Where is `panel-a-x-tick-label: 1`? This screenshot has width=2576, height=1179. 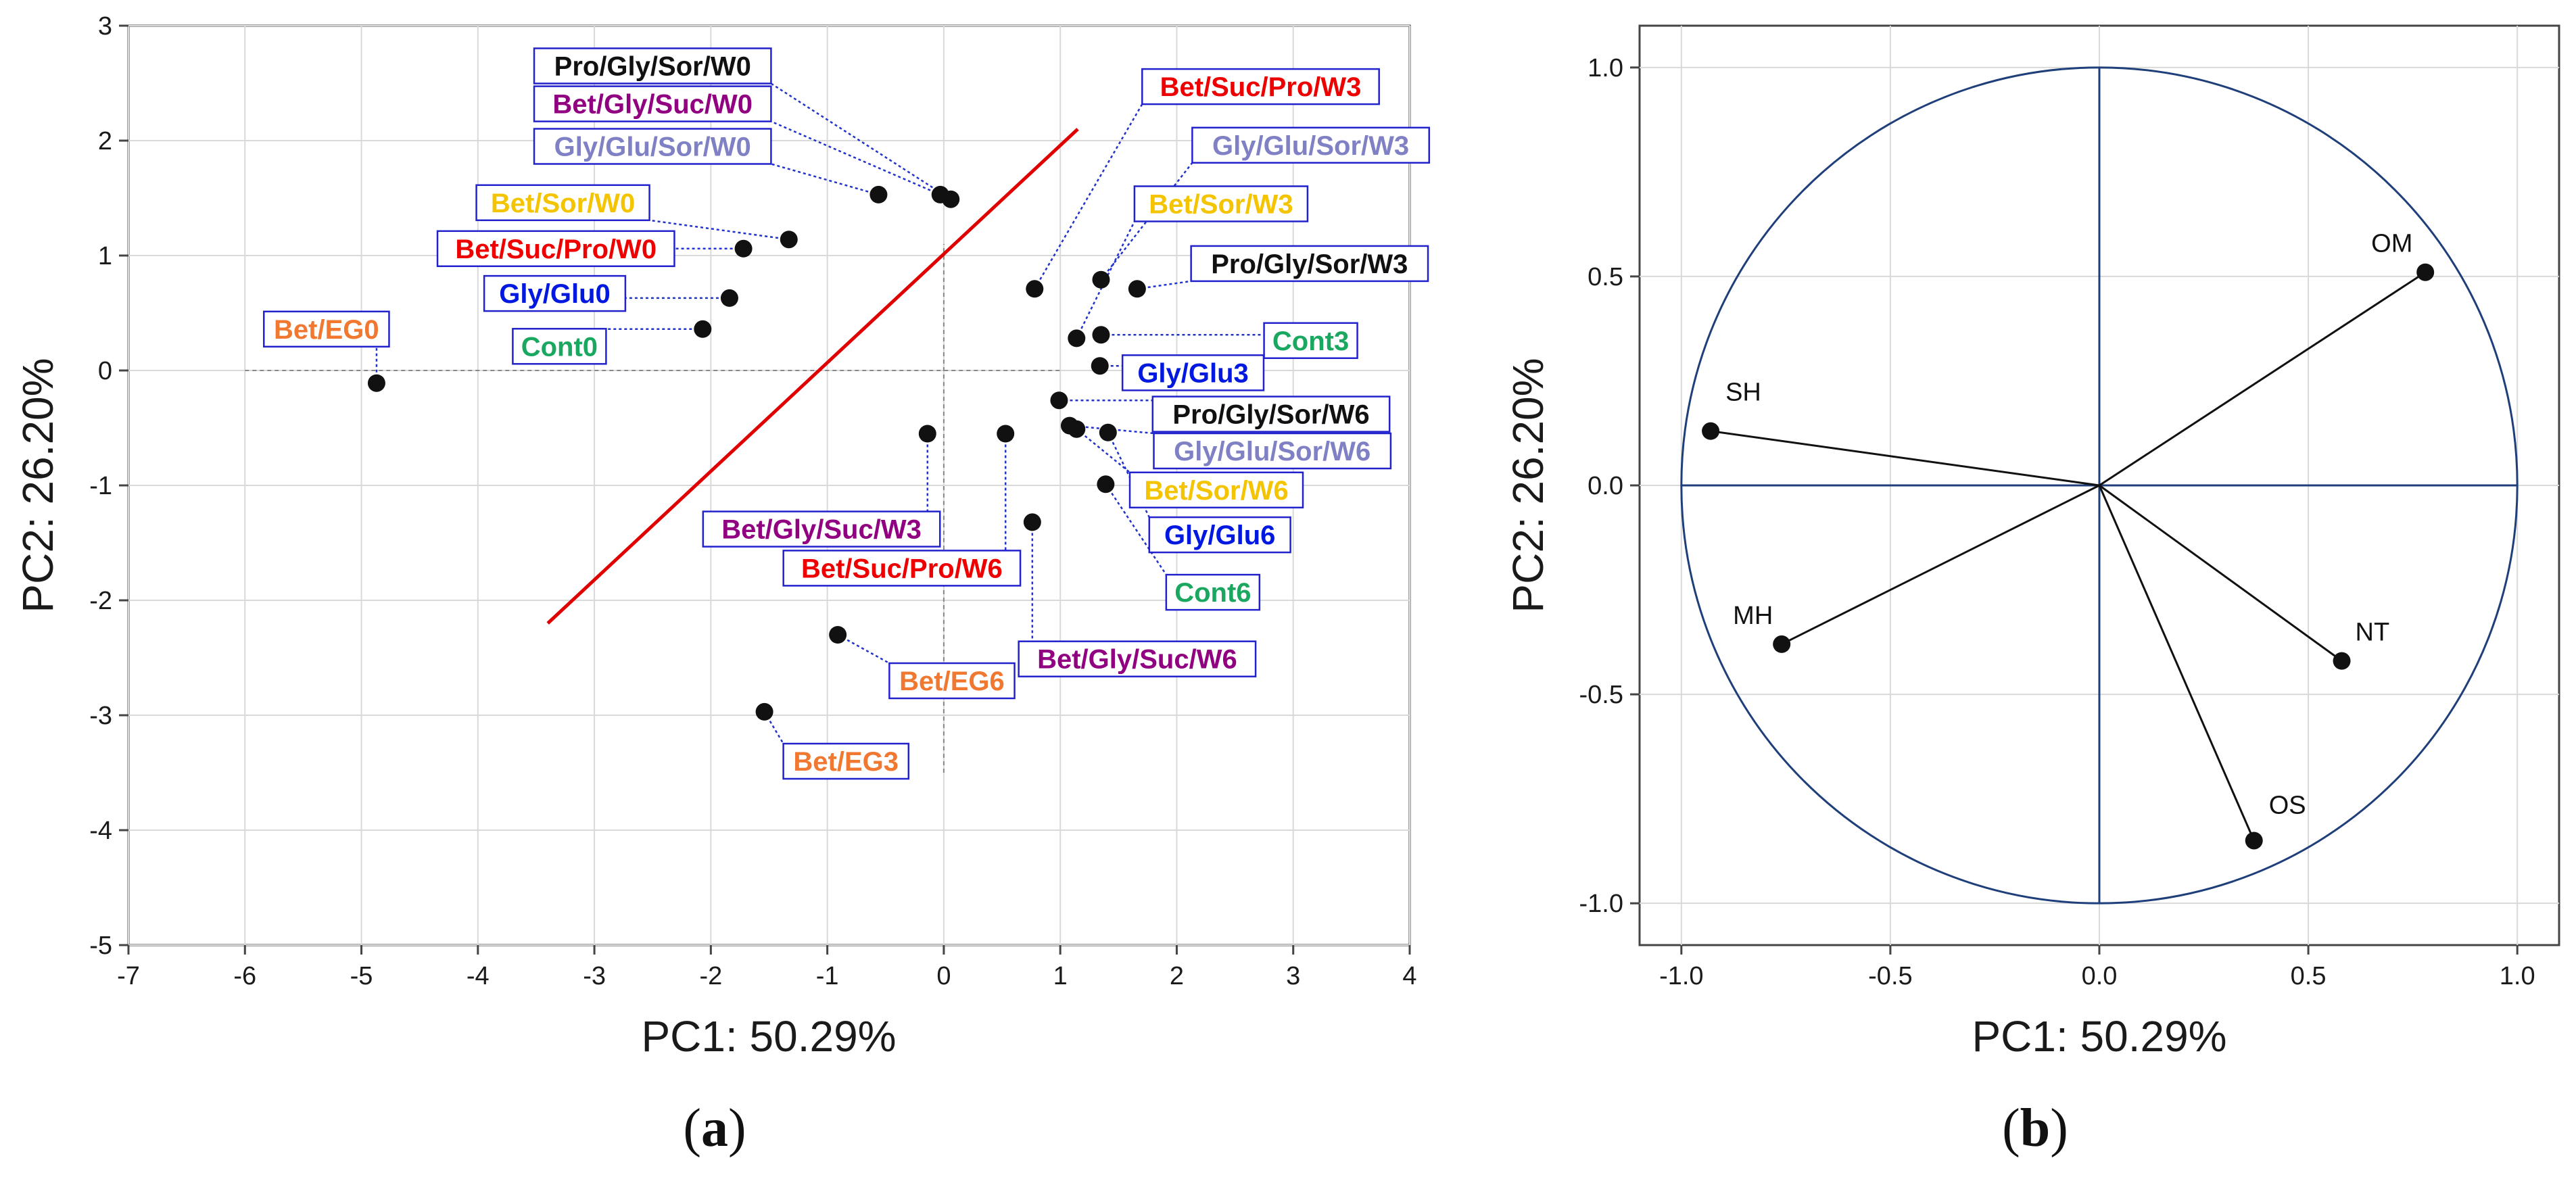 panel-a-x-tick-label: 1 is located at coordinates (1060, 976).